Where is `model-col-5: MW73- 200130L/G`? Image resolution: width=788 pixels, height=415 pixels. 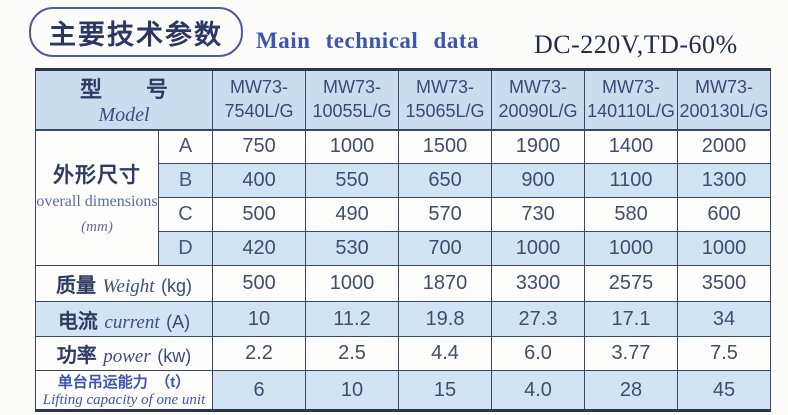 model-col-5: MW73- 200130L/G is located at coordinates (724, 100).